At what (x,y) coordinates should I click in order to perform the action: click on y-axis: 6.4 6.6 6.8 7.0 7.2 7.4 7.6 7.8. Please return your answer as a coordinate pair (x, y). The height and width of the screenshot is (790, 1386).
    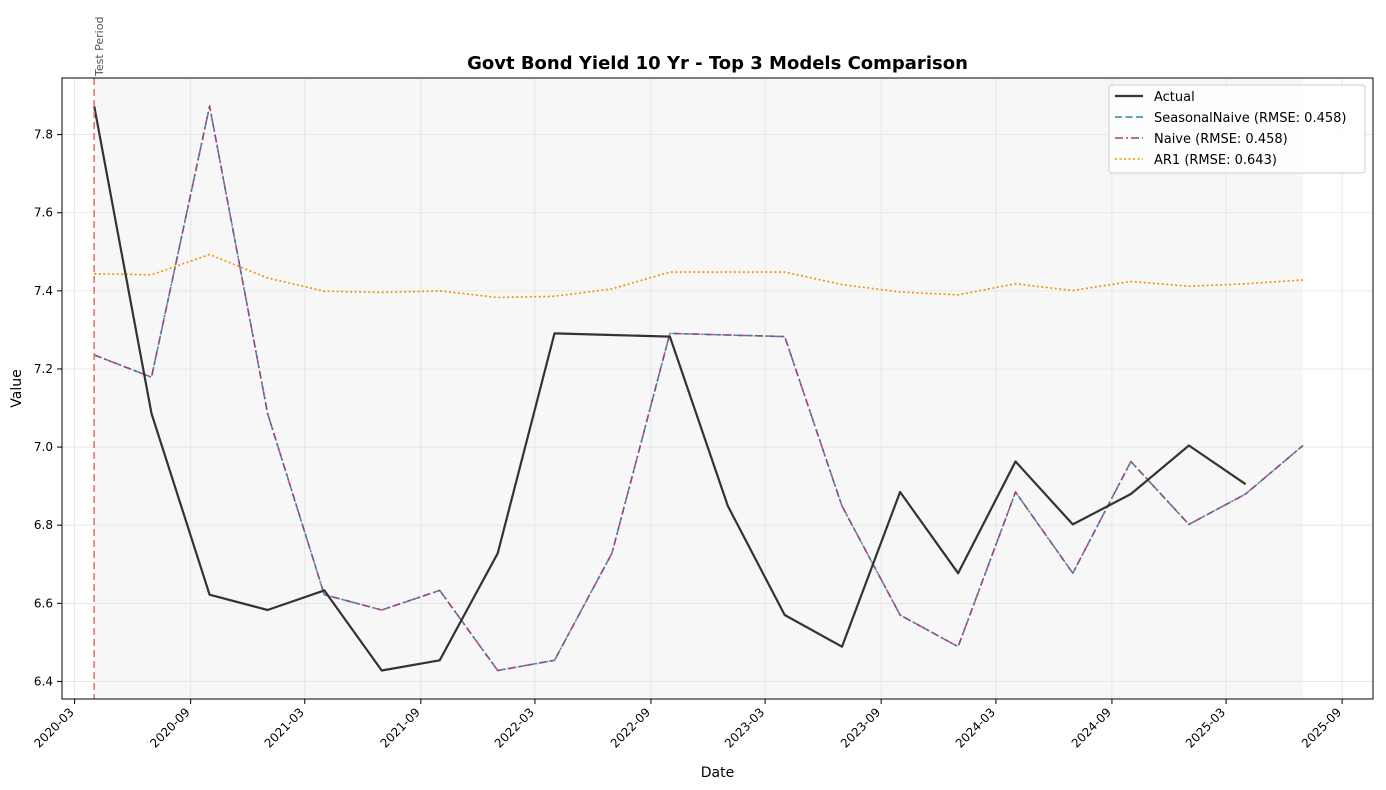
    Looking at the image, I should click on (48, 408).